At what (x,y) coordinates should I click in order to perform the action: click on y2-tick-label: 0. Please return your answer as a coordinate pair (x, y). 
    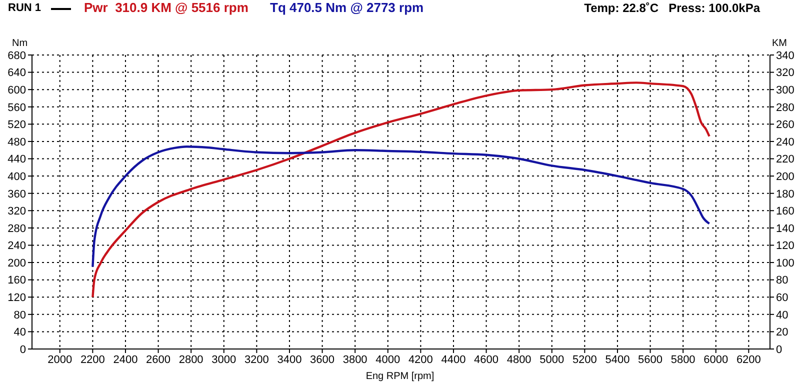
    Looking at the image, I should click on (779, 350).